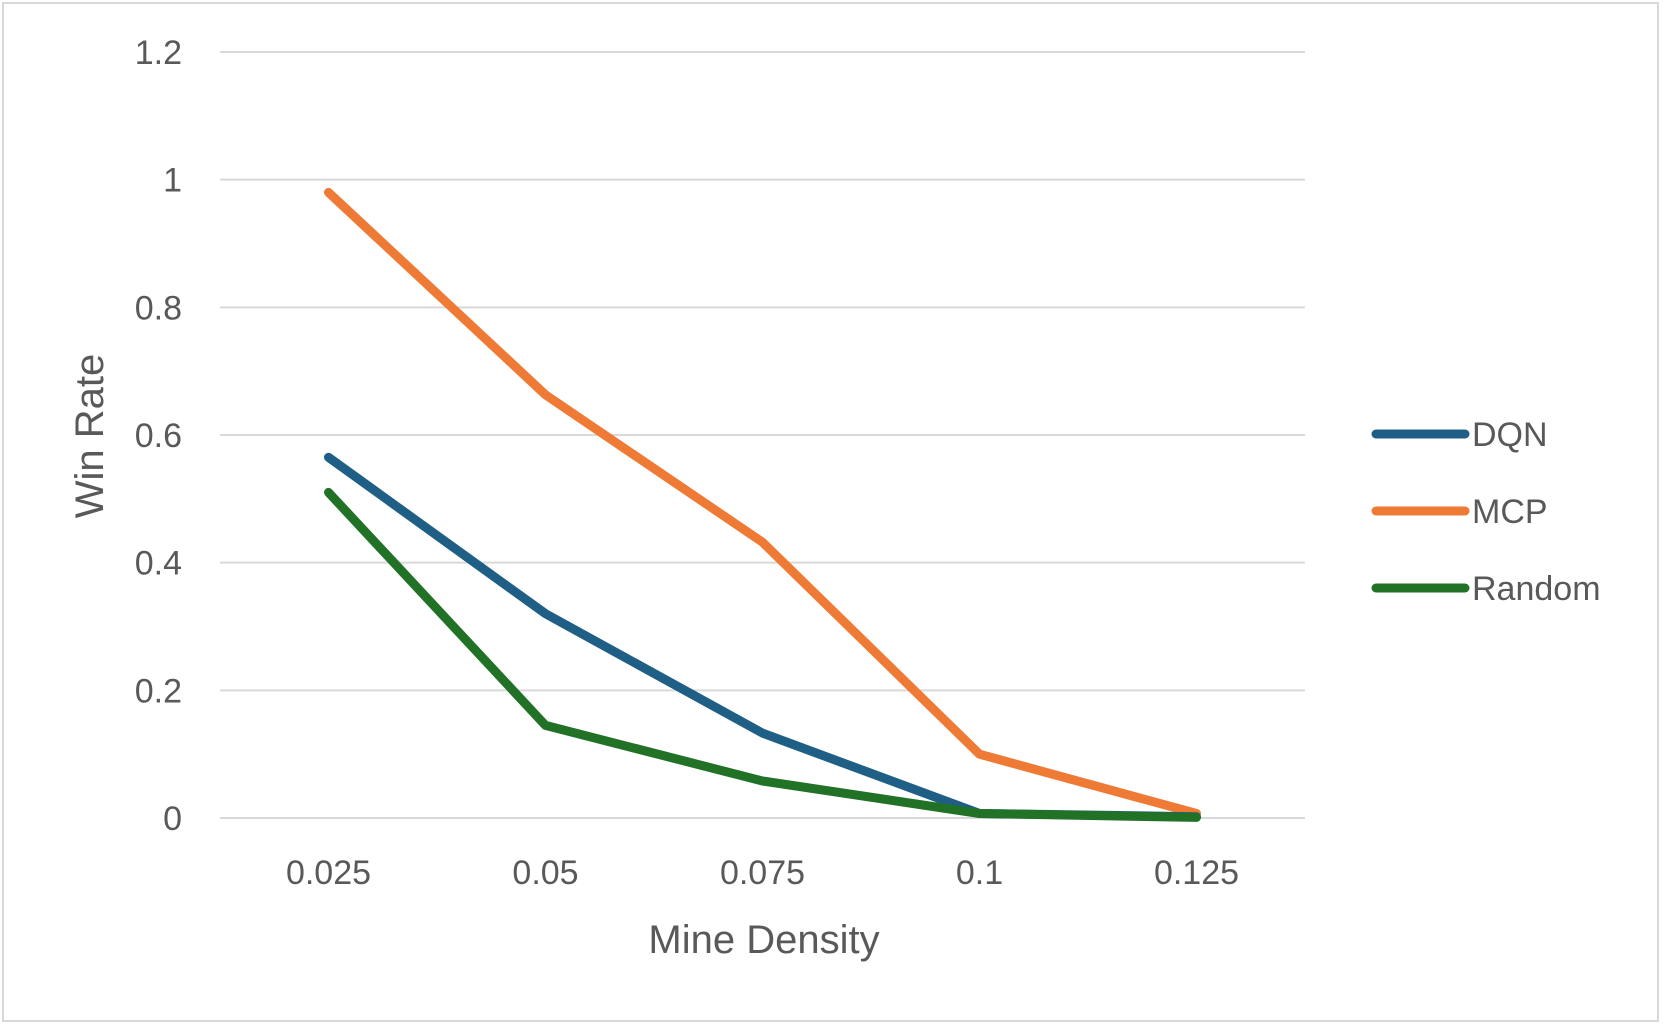 This screenshot has height=1026, width=1663. I want to click on y-axis-tick-labels: 0 0.2 0.4 0.6 0.8 1 1.2, so click(158, 436).